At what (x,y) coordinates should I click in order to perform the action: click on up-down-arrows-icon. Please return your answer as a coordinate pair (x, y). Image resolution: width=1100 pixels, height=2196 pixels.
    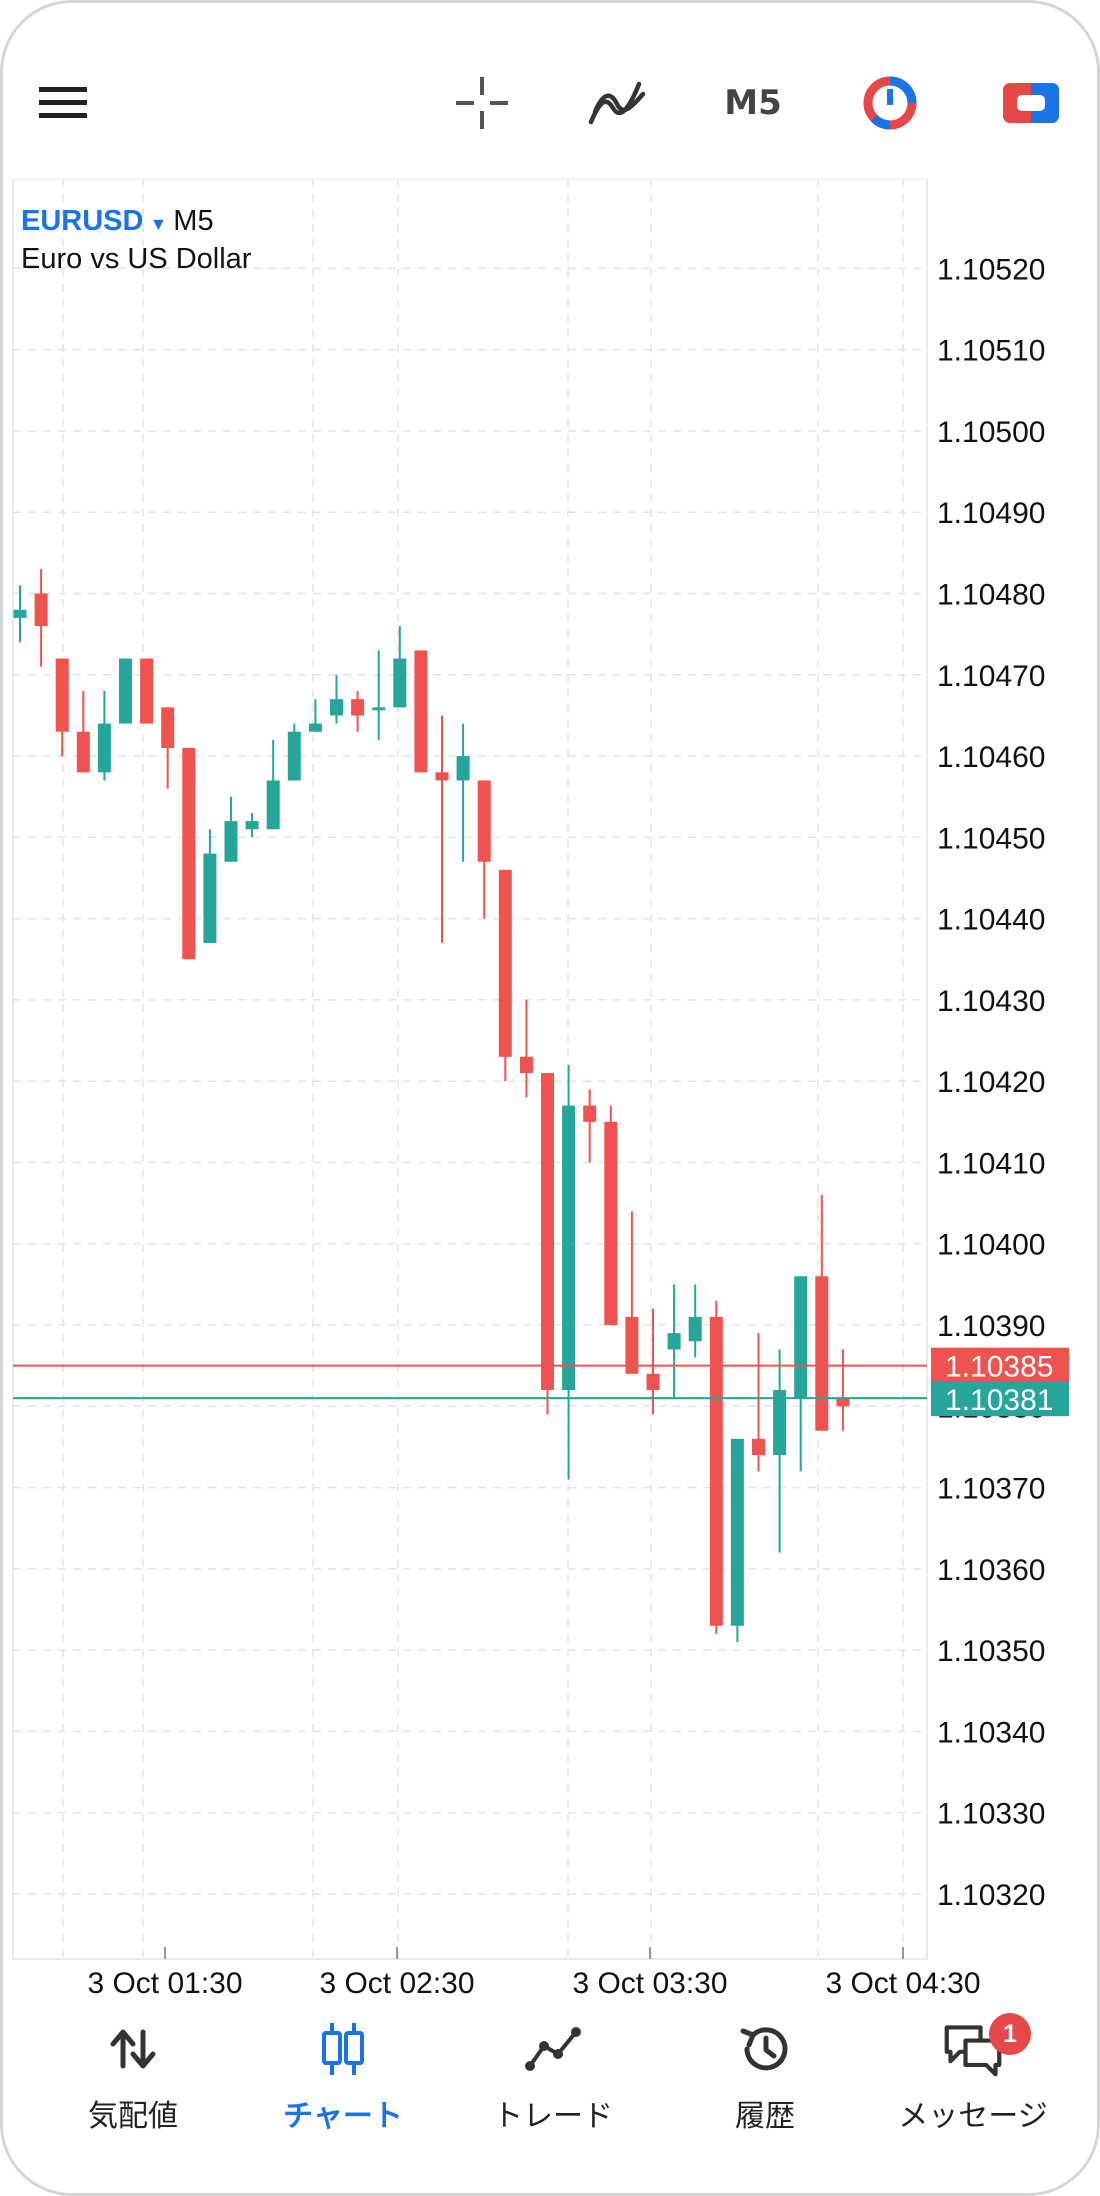
    Looking at the image, I should click on (133, 2049).